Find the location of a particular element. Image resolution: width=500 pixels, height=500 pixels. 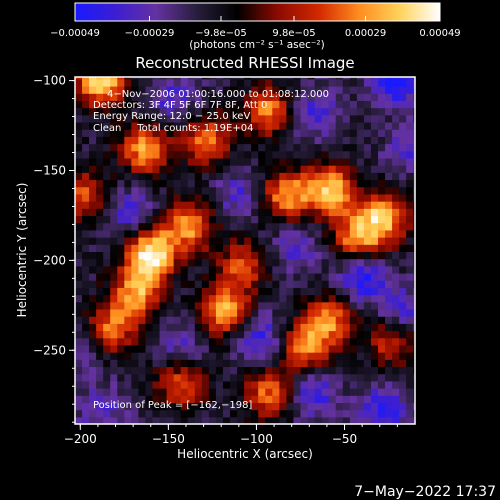

y-tick-label: −100 is located at coordinates (49, 81).